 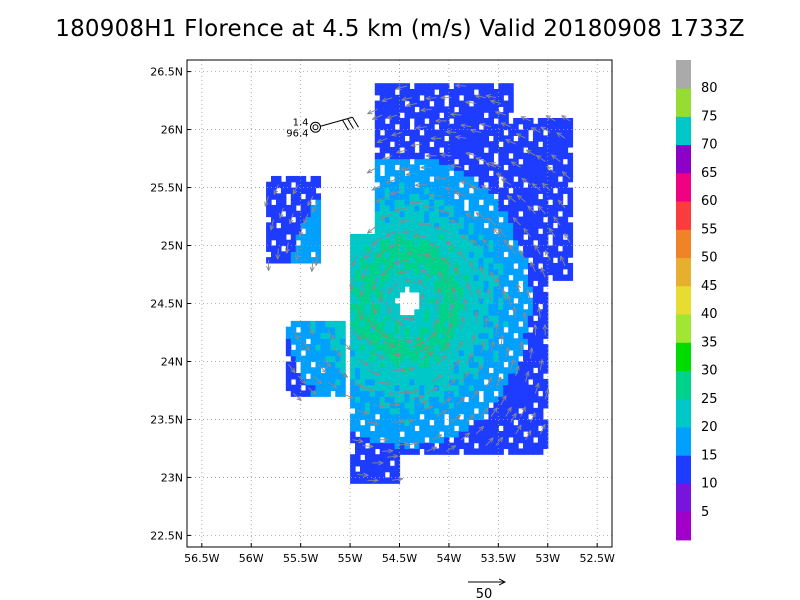 What do you see at coordinates (709, 201) in the screenshot?
I see `colorbar-label: 60` at bounding box center [709, 201].